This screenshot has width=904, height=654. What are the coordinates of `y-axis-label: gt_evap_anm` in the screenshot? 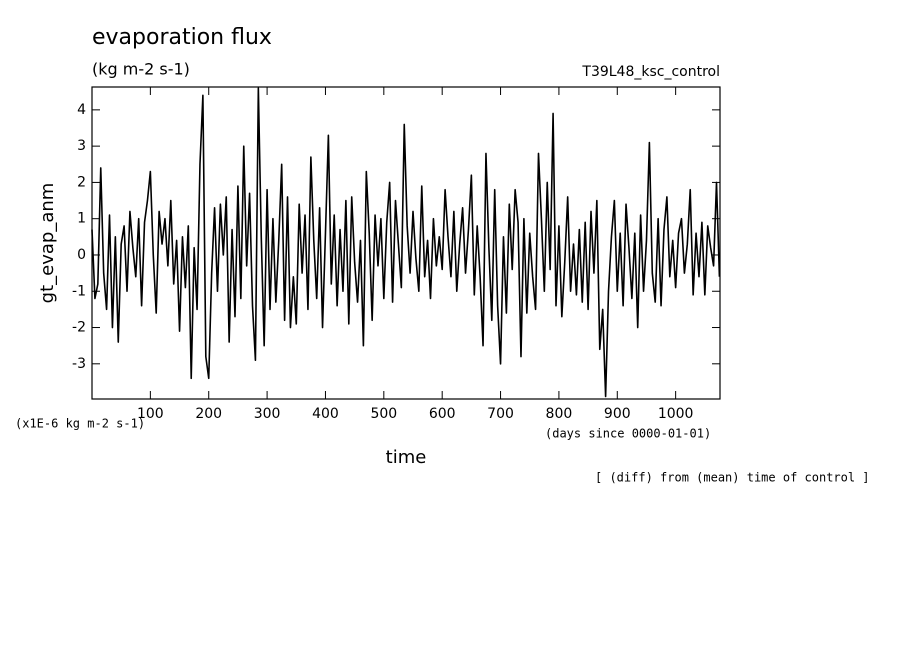 It's located at (47, 243).